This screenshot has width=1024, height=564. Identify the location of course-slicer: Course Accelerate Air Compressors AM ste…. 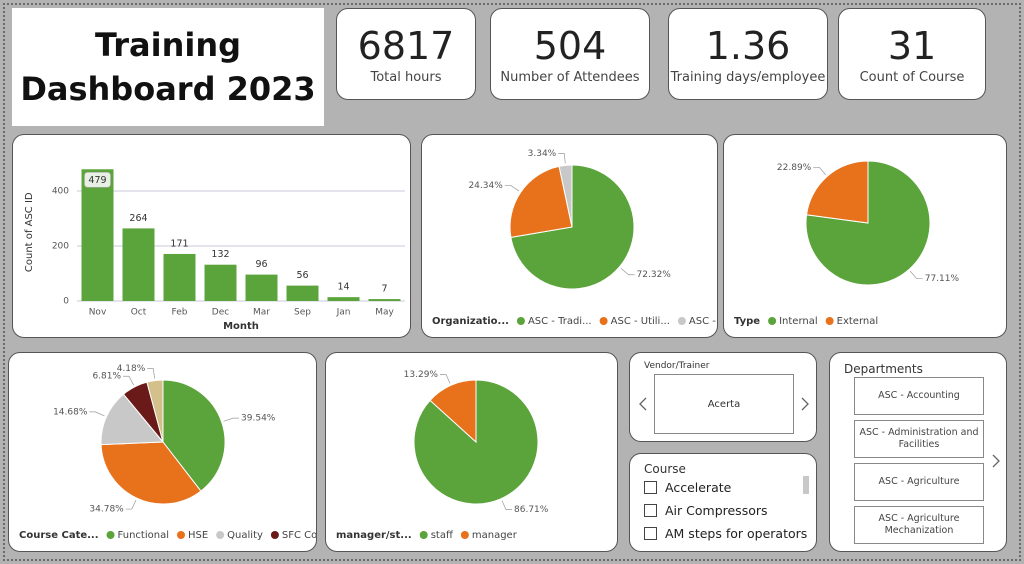
(723, 502).